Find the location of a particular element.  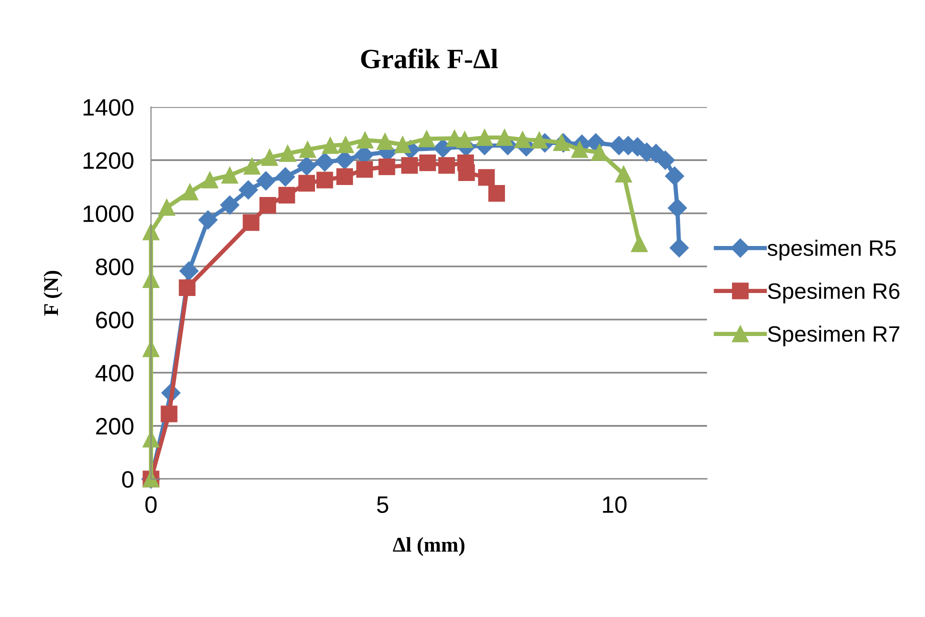

y-tick-label: 400 is located at coordinates (114, 373).